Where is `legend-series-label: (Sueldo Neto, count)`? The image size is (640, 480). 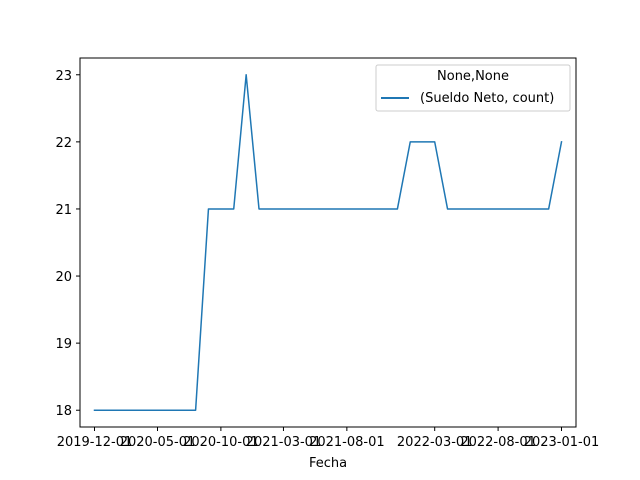
legend-series-label: (Sueldo Neto, count) is located at coordinates (487, 98).